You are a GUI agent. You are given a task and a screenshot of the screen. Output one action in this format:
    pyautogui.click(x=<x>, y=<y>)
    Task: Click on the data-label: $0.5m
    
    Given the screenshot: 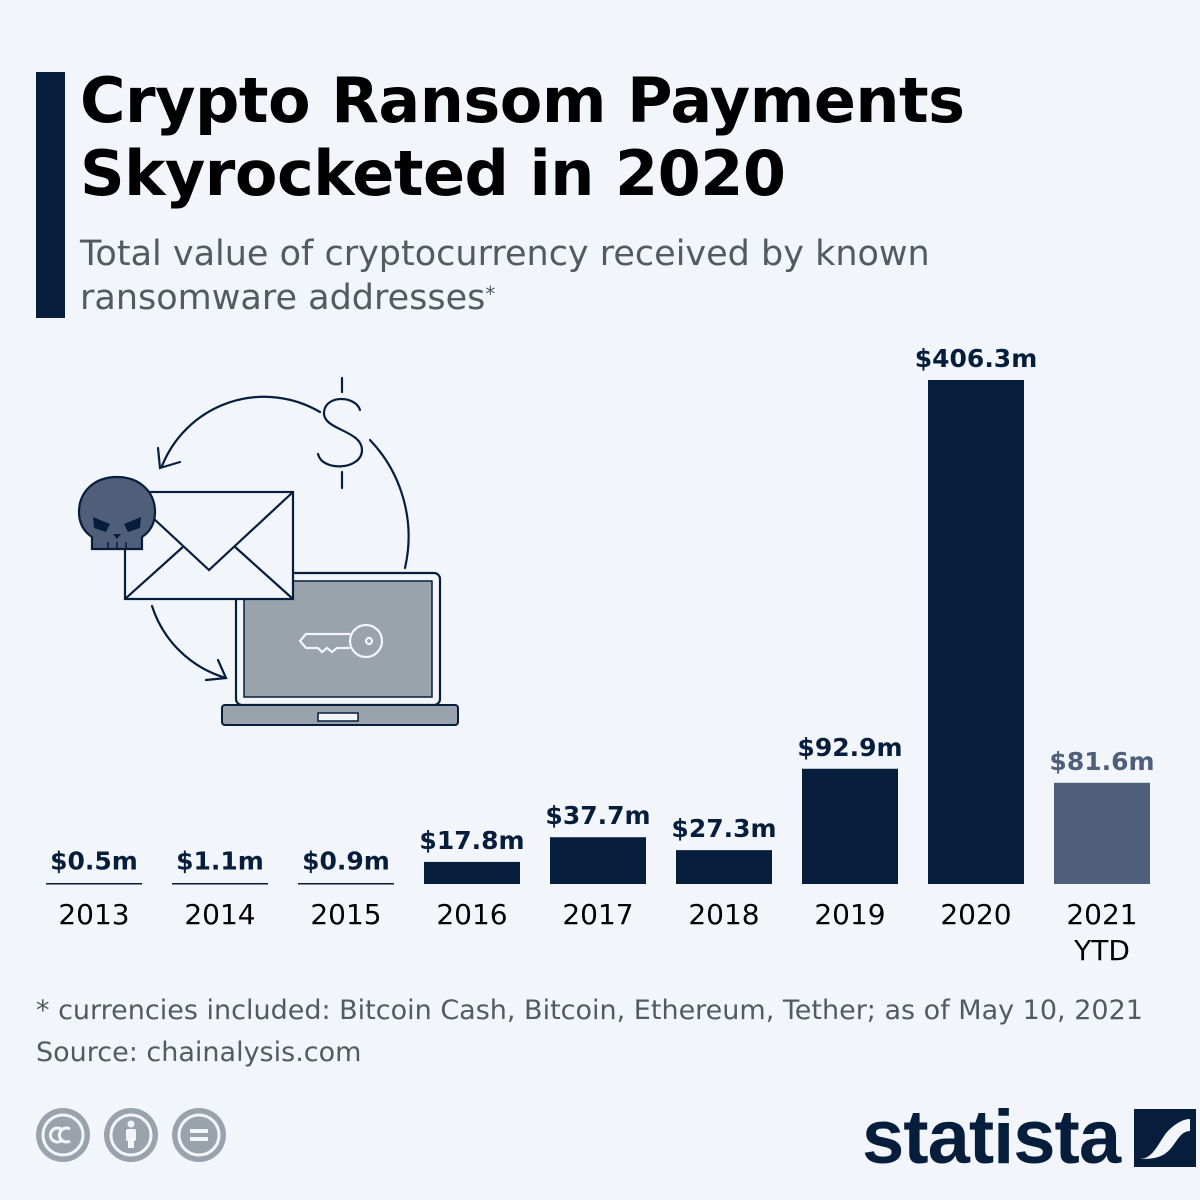 What is the action you would take?
    pyautogui.click(x=94, y=861)
    